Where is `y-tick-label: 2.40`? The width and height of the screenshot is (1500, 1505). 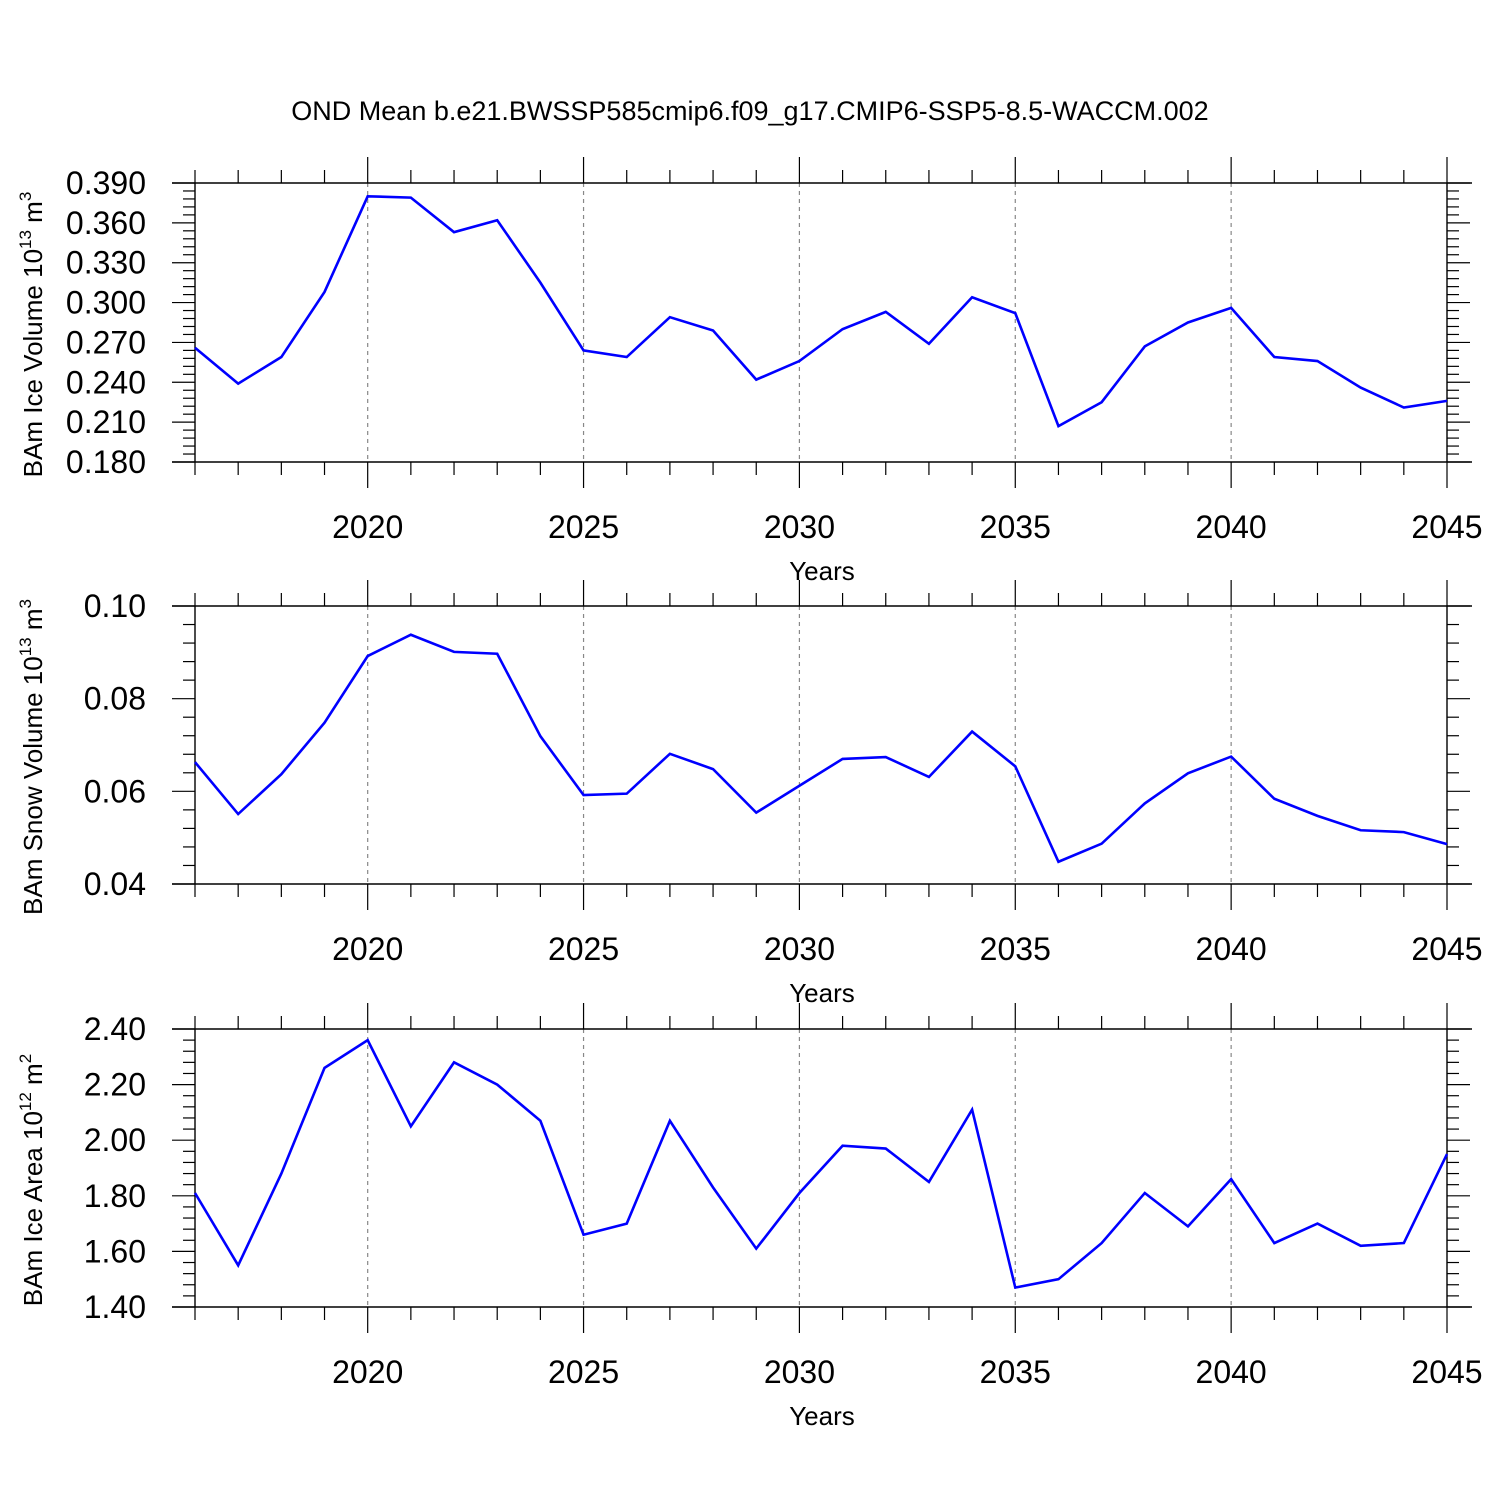 y-tick-label: 2.40 is located at coordinates (115, 1029).